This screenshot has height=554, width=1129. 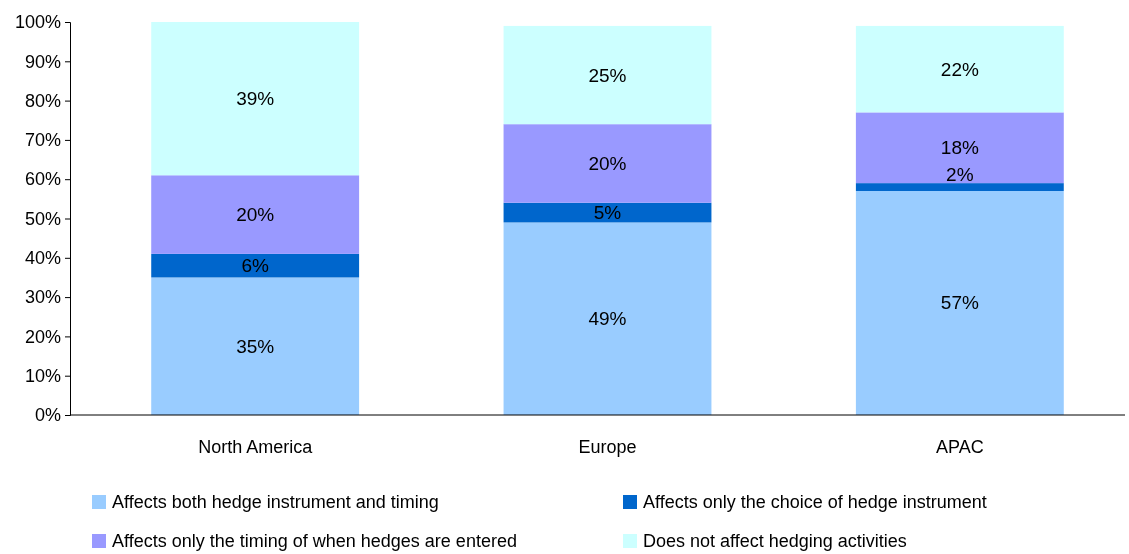 I want to click on x-tick-label: Europe, so click(x=607, y=447).